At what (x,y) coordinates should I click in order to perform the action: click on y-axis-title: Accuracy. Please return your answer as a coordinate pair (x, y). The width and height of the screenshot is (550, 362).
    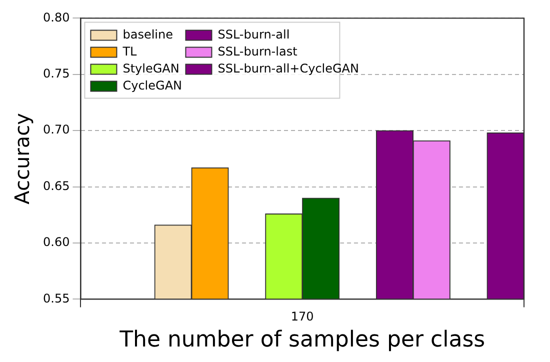
    Looking at the image, I should click on (22, 158).